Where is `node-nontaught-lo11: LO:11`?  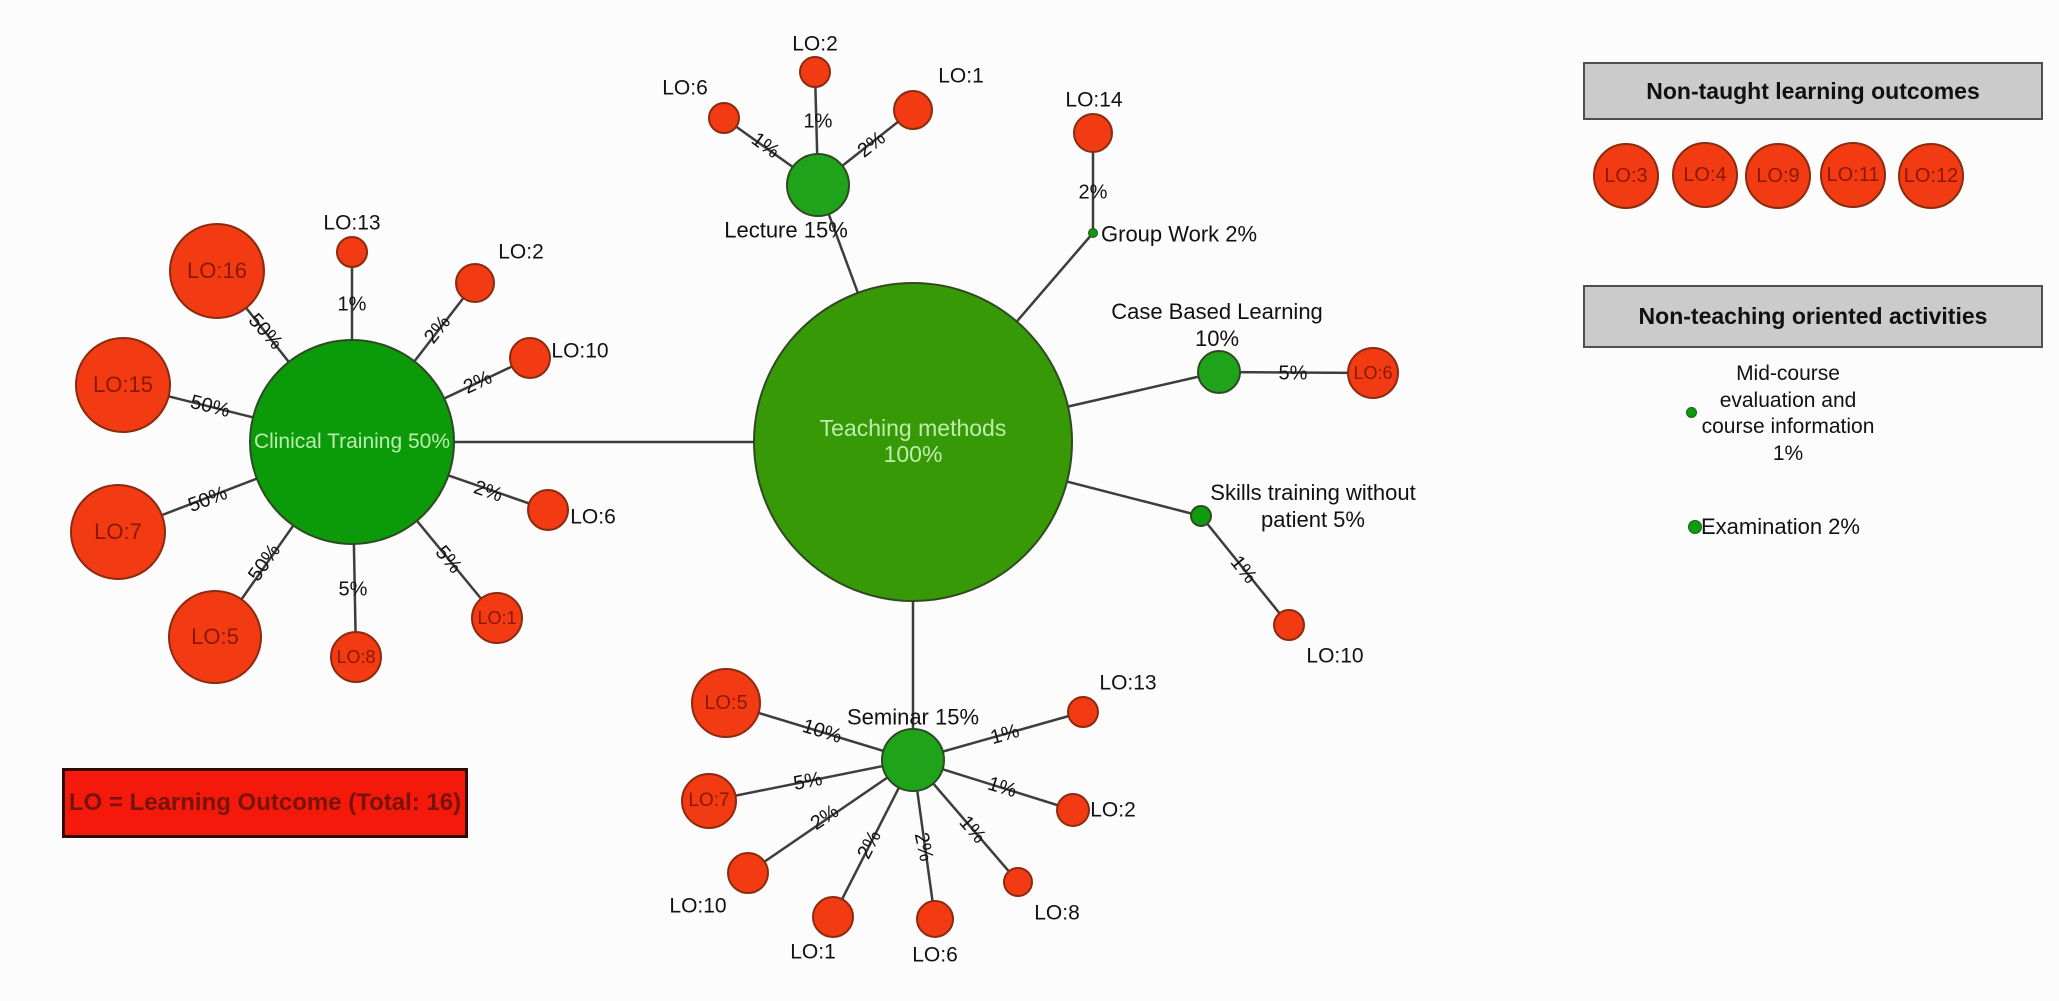
node-nontaught-lo11: LO:11 is located at coordinates (1853, 175).